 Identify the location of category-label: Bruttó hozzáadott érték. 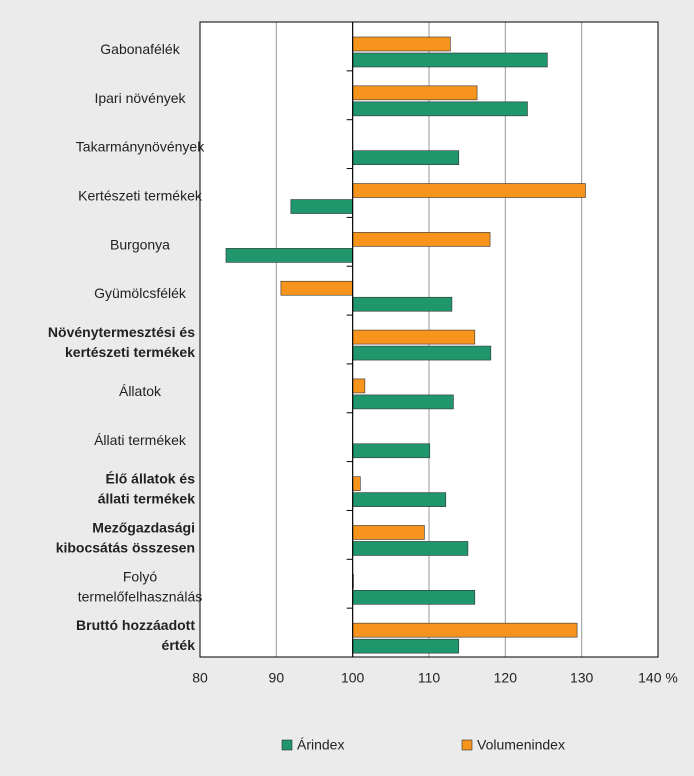
(135, 635).